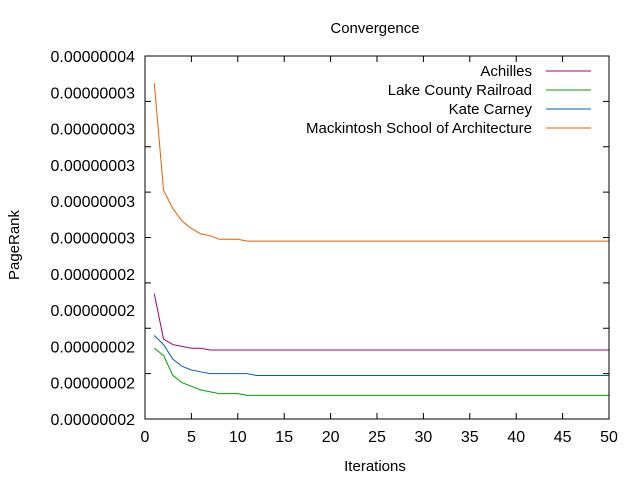  What do you see at coordinates (92, 57) in the screenshot?
I see `y-tick-label: 0.00000004` at bounding box center [92, 57].